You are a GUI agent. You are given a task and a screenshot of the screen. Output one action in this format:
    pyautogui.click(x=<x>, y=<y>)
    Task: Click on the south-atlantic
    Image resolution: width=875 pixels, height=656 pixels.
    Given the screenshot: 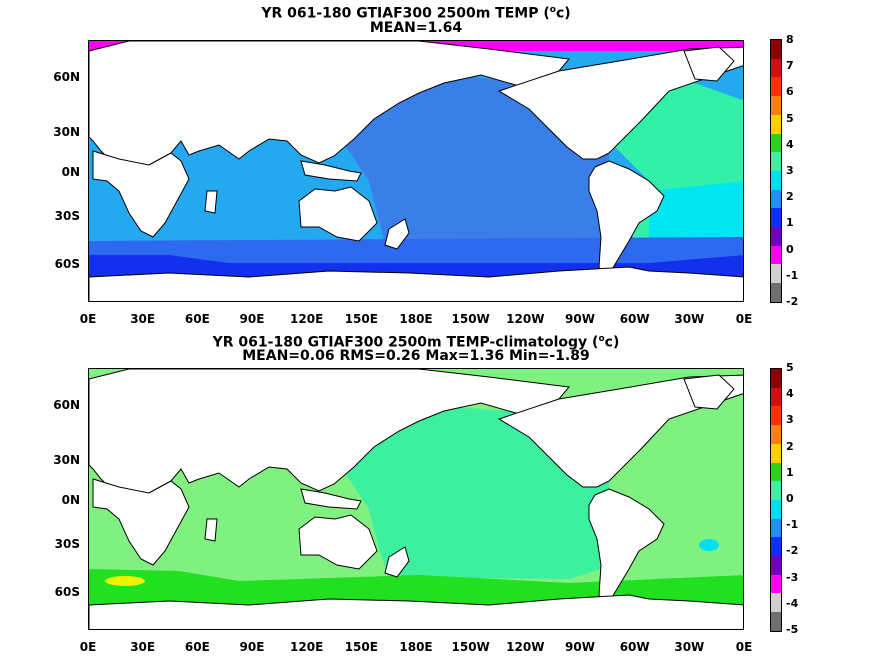 What is the action you would take?
    pyautogui.click(x=696, y=218)
    